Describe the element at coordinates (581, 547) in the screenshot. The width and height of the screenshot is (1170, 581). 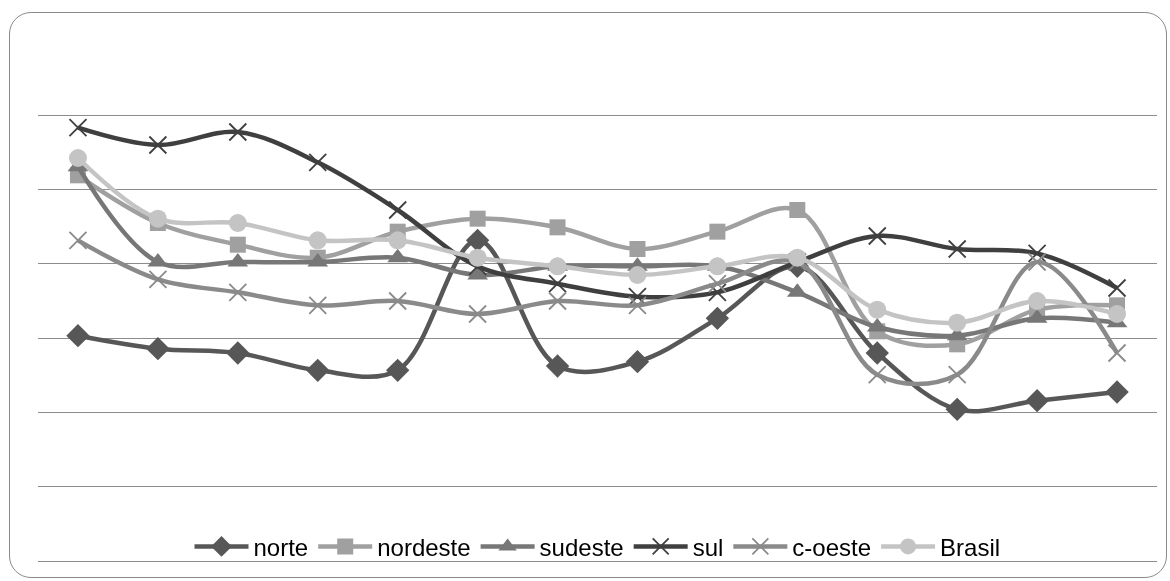
I see `legend-label: sudeste` at that location.